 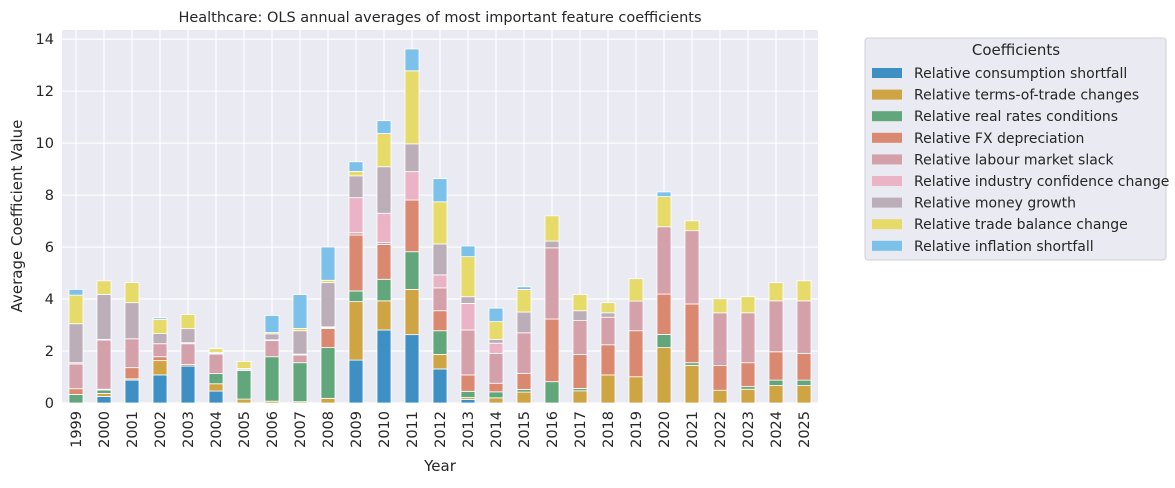 What do you see at coordinates (1026, 96) in the screenshot?
I see `legend-label: Relative terms-of-trade changes` at bounding box center [1026, 96].